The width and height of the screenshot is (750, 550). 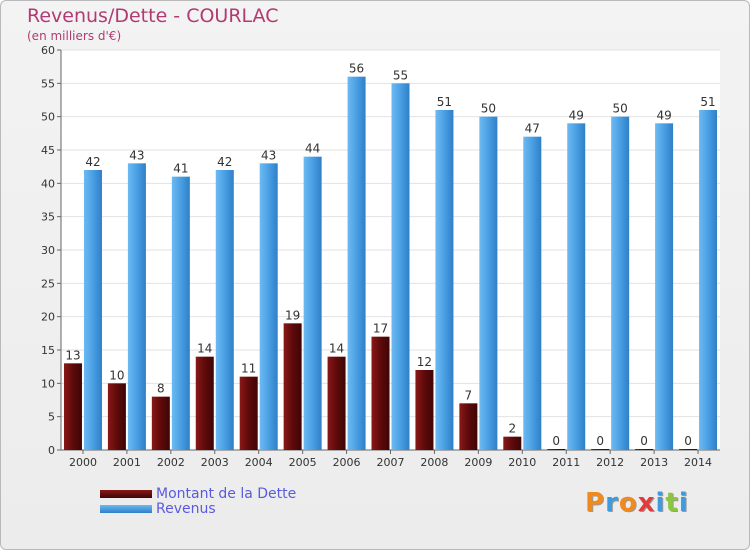 What do you see at coordinates (116, 375) in the screenshot?
I see `data-label-dette: 10` at bounding box center [116, 375].